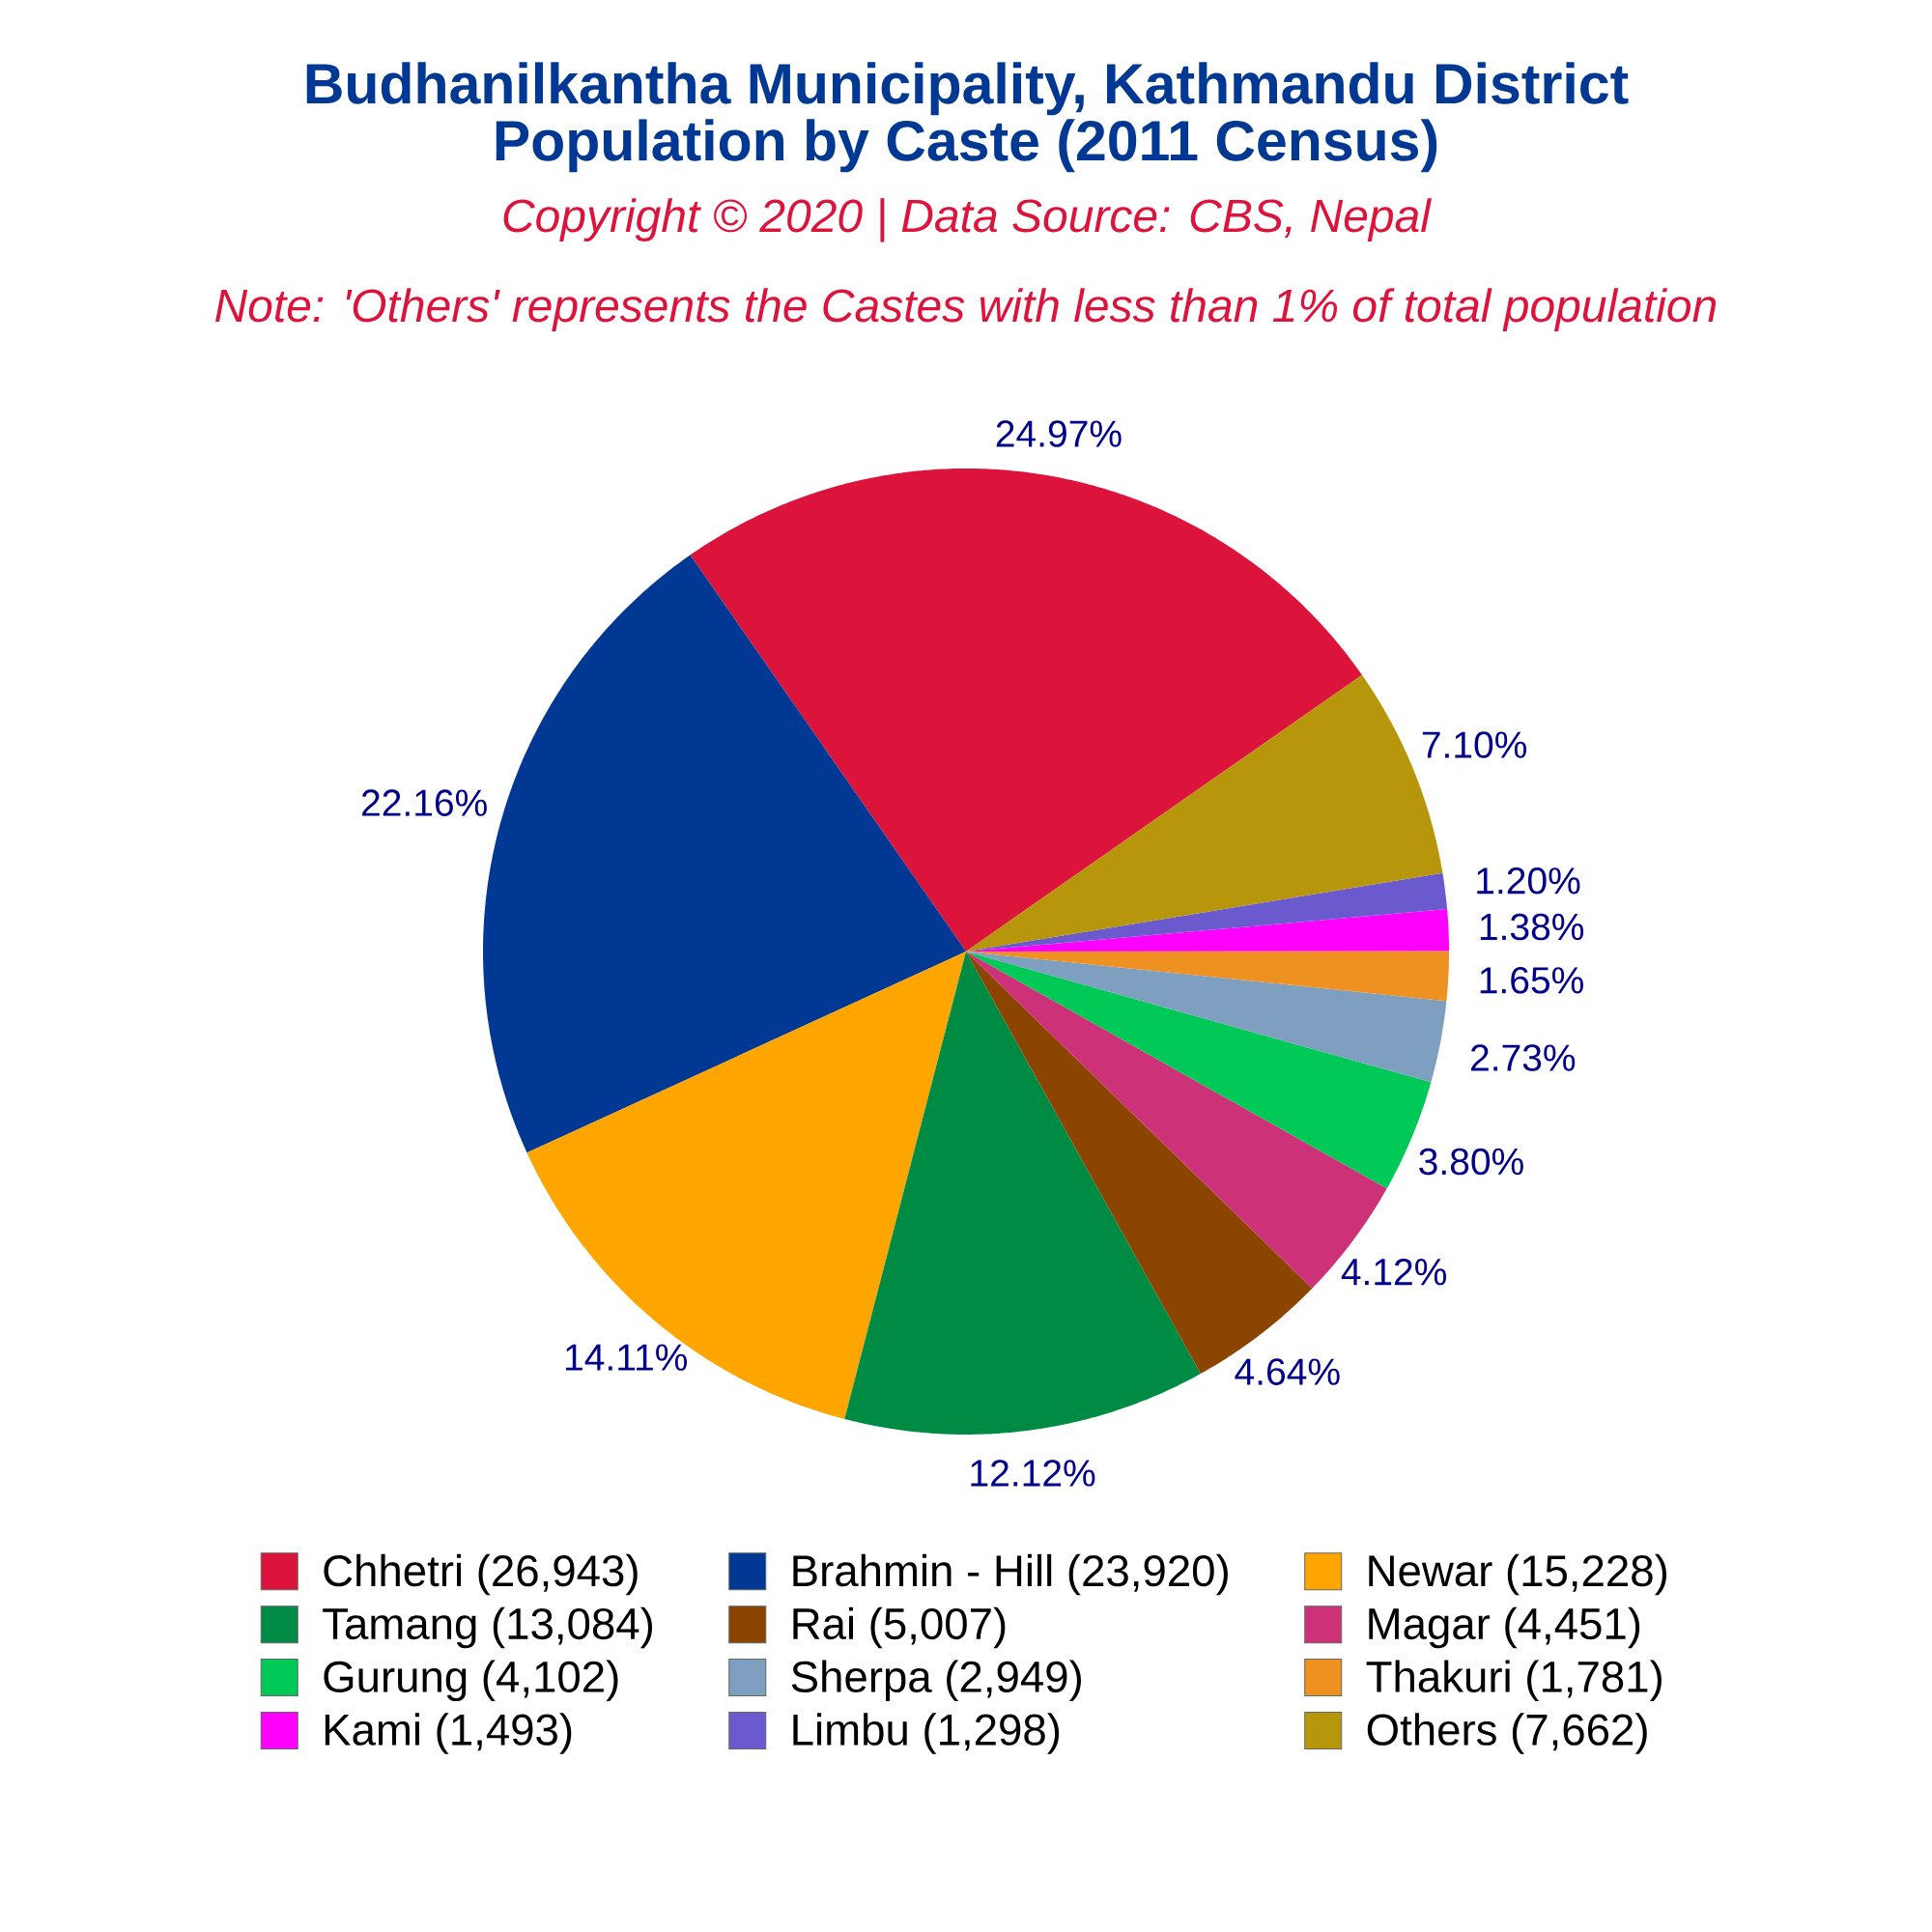  I want to click on chart-title: Budhanilkantha Municipality, Kathmandu District Population by Caste (2011 Census), so click(967, 117).